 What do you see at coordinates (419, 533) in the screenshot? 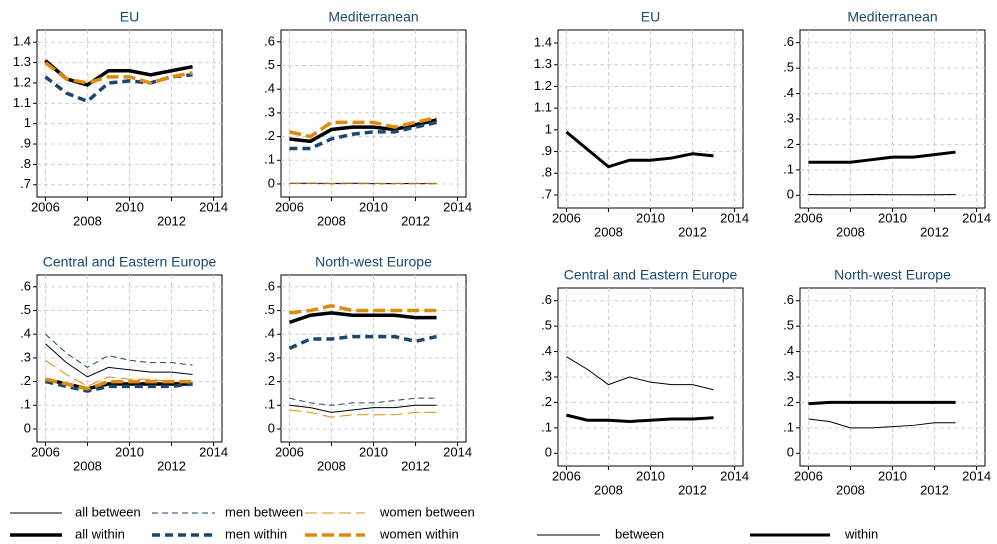
I see `legend-label: women within` at bounding box center [419, 533].